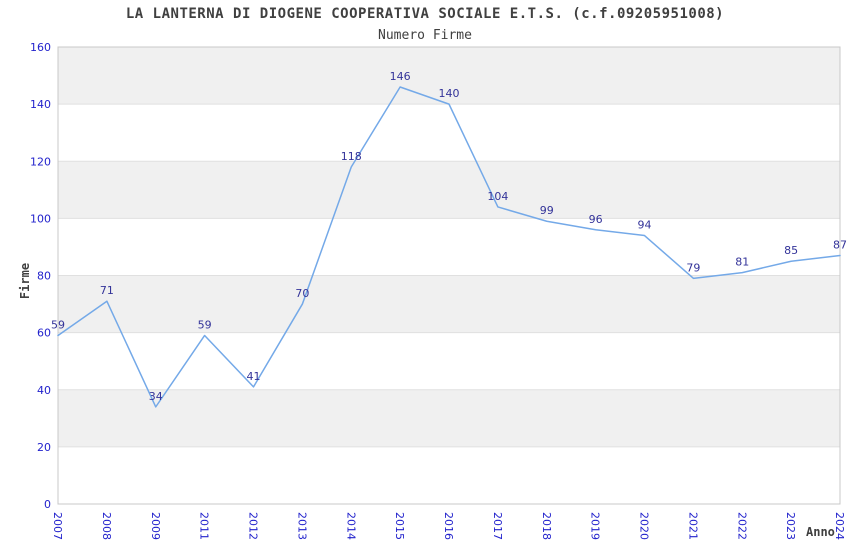 This screenshot has height=550, width=850. I want to click on x-tick-label: 2024, so click(839, 526).